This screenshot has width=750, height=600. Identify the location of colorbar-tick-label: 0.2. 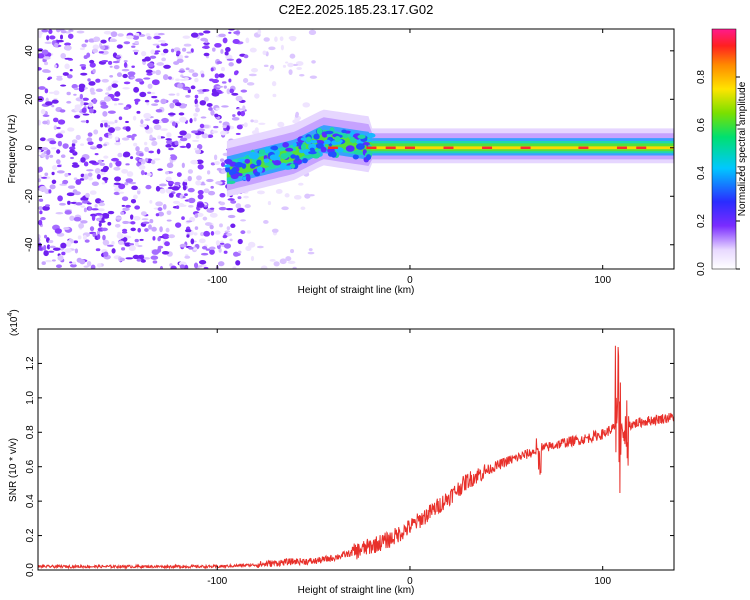
(701, 221).